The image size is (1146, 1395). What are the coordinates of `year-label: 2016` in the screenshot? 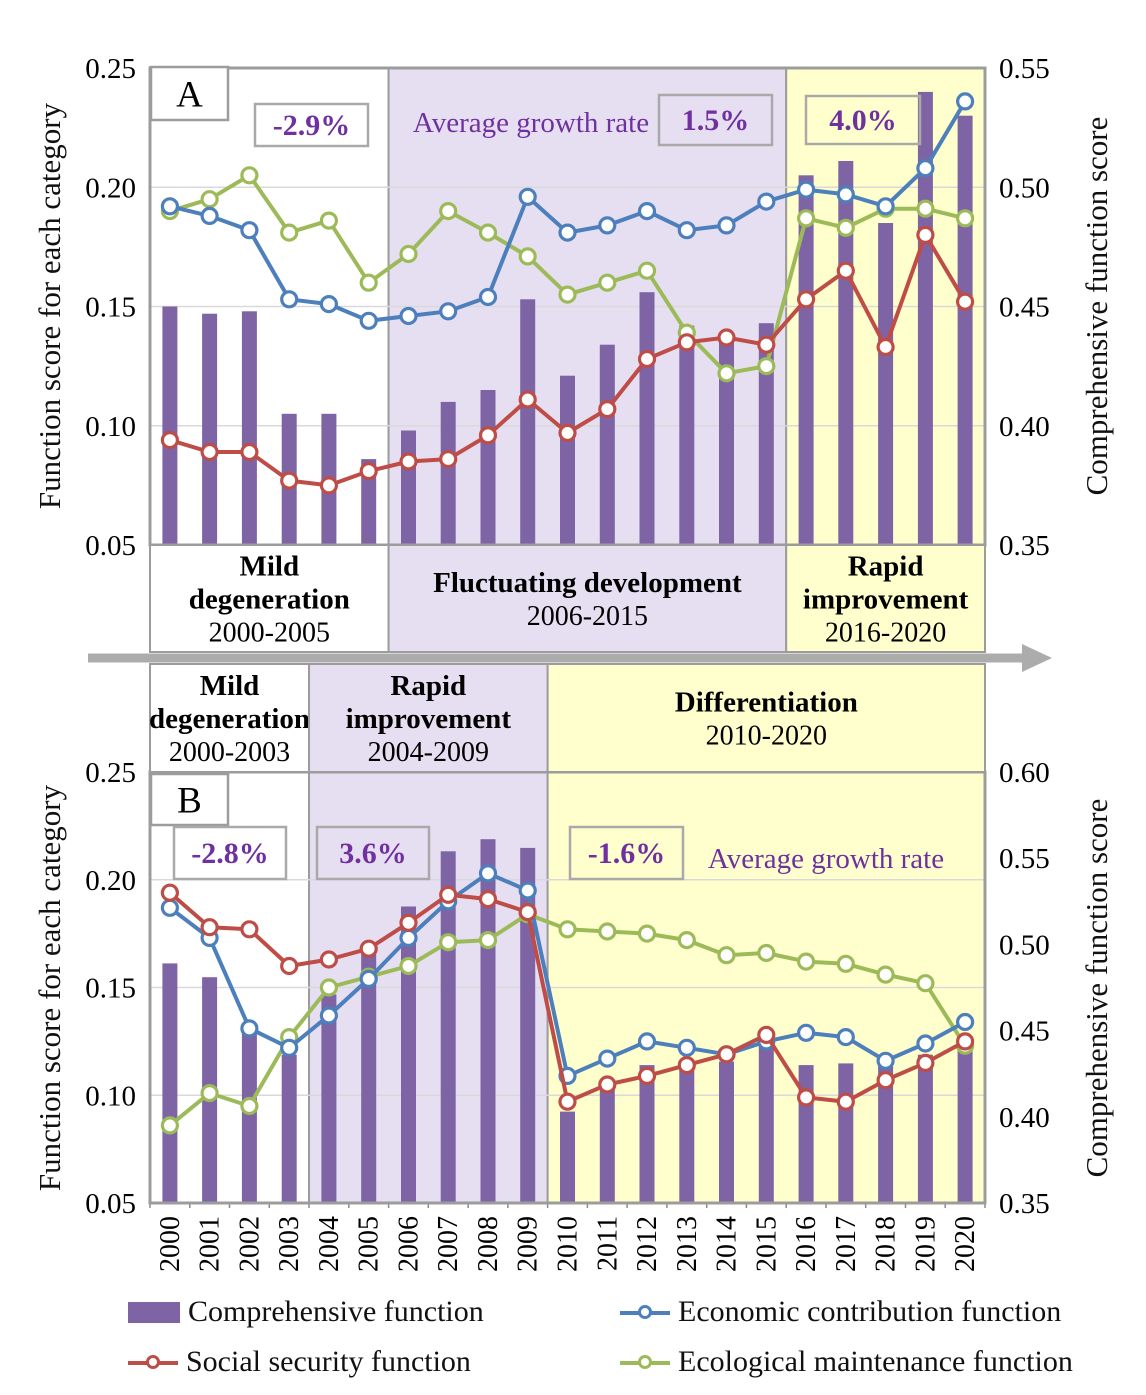 It's located at (806, 1244).